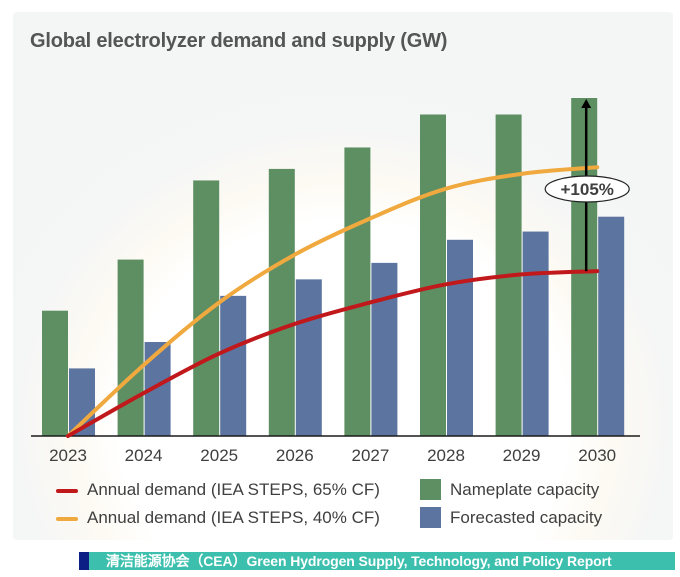 The height and width of the screenshot is (577, 680). What do you see at coordinates (308, 357) in the screenshot?
I see `bar-forecasted-2026` at bounding box center [308, 357].